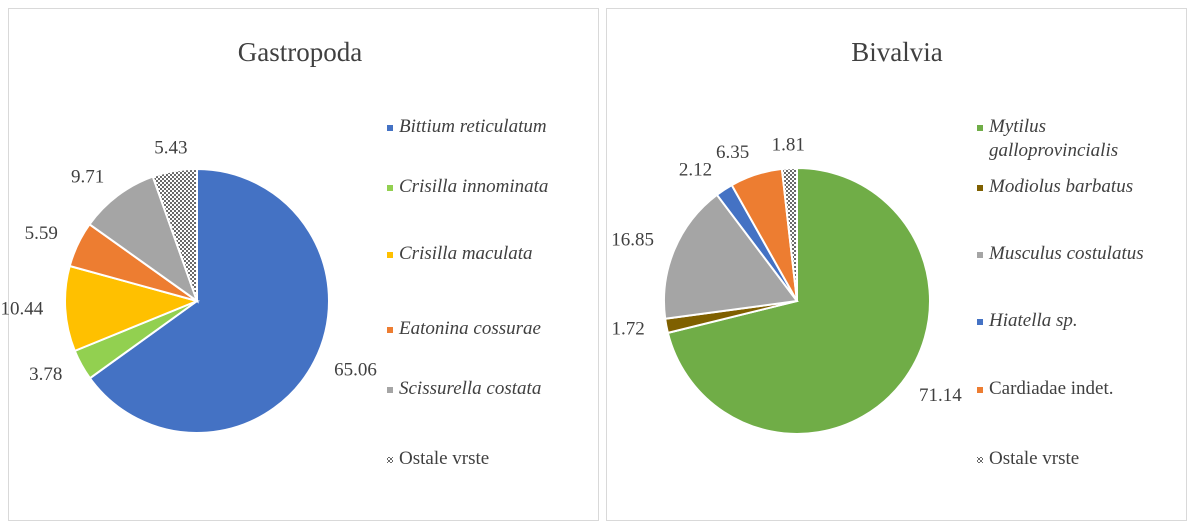  I want to click on legend-label: Modiolus barbatus, so click(1060, 186).